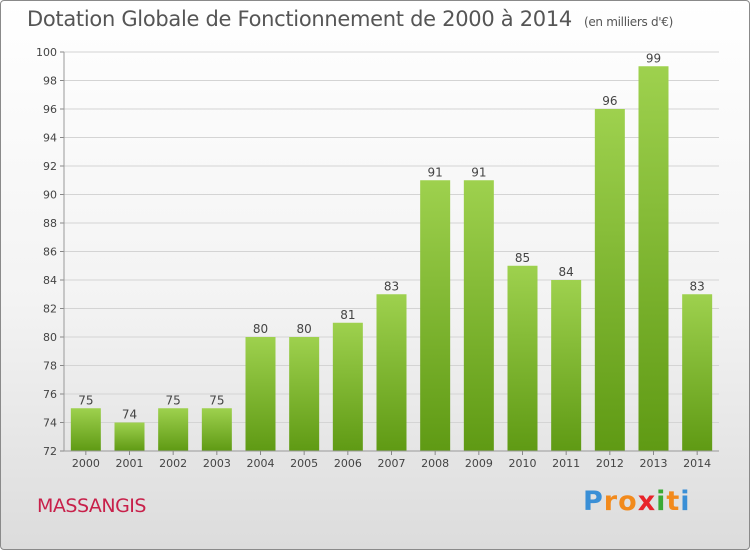 This screenshot has height=551, width=750. What do you see at coordinates (609, 280) in the screenshot?
I see `bar-2012` at bounding box center [609, 280].